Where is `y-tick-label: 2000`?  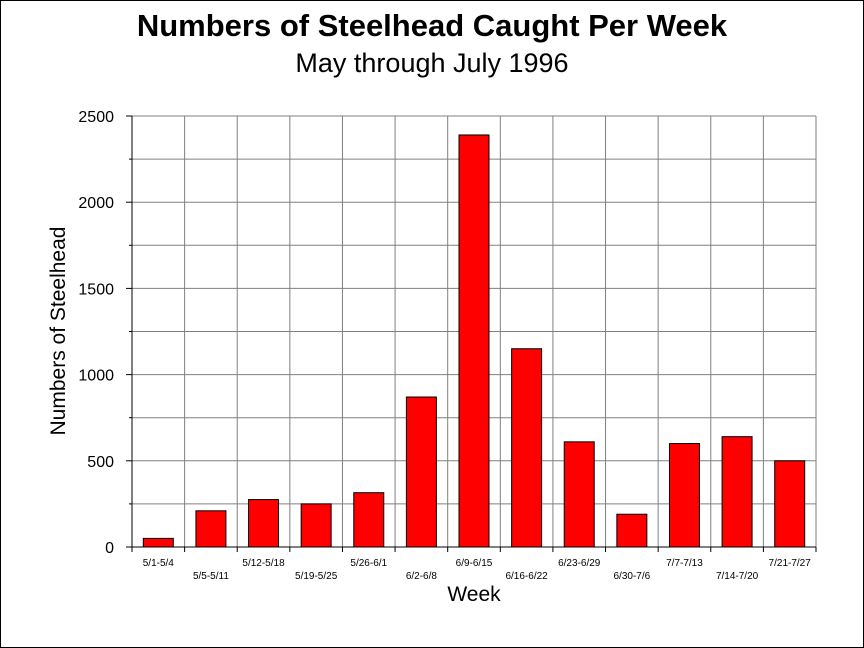
y-tick-label: 2000 is located at coordinates (96, 203).